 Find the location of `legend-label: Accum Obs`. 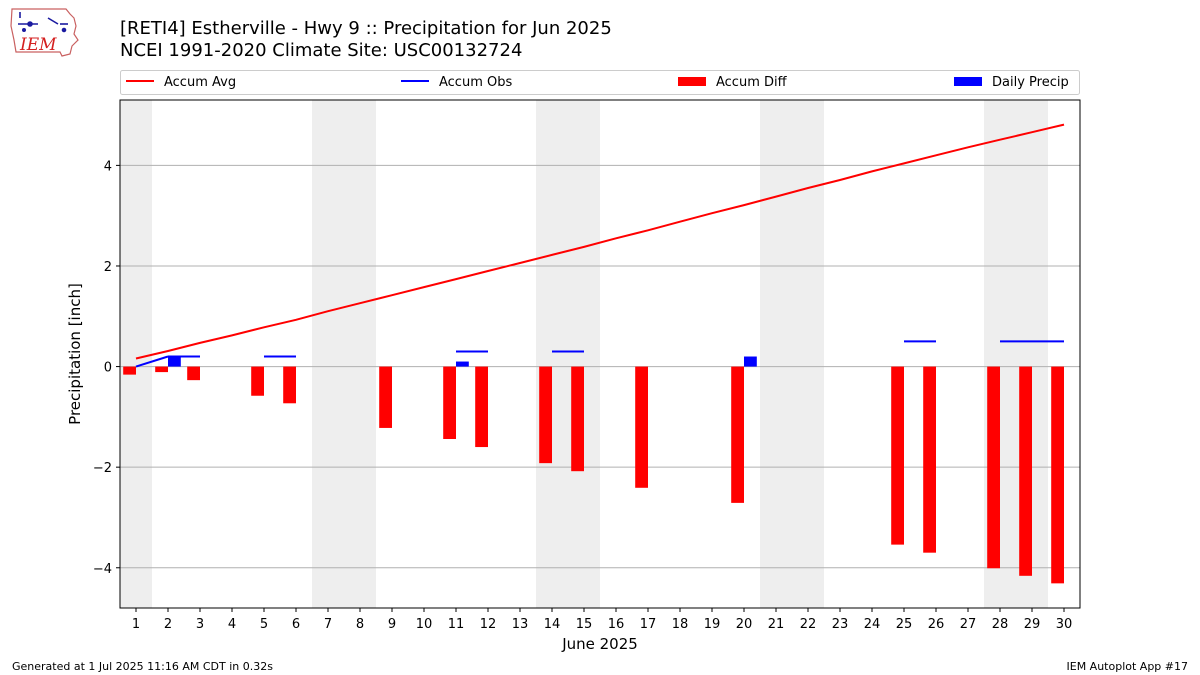

legend-label: Accum Obs is located at coordinates (475, 82).